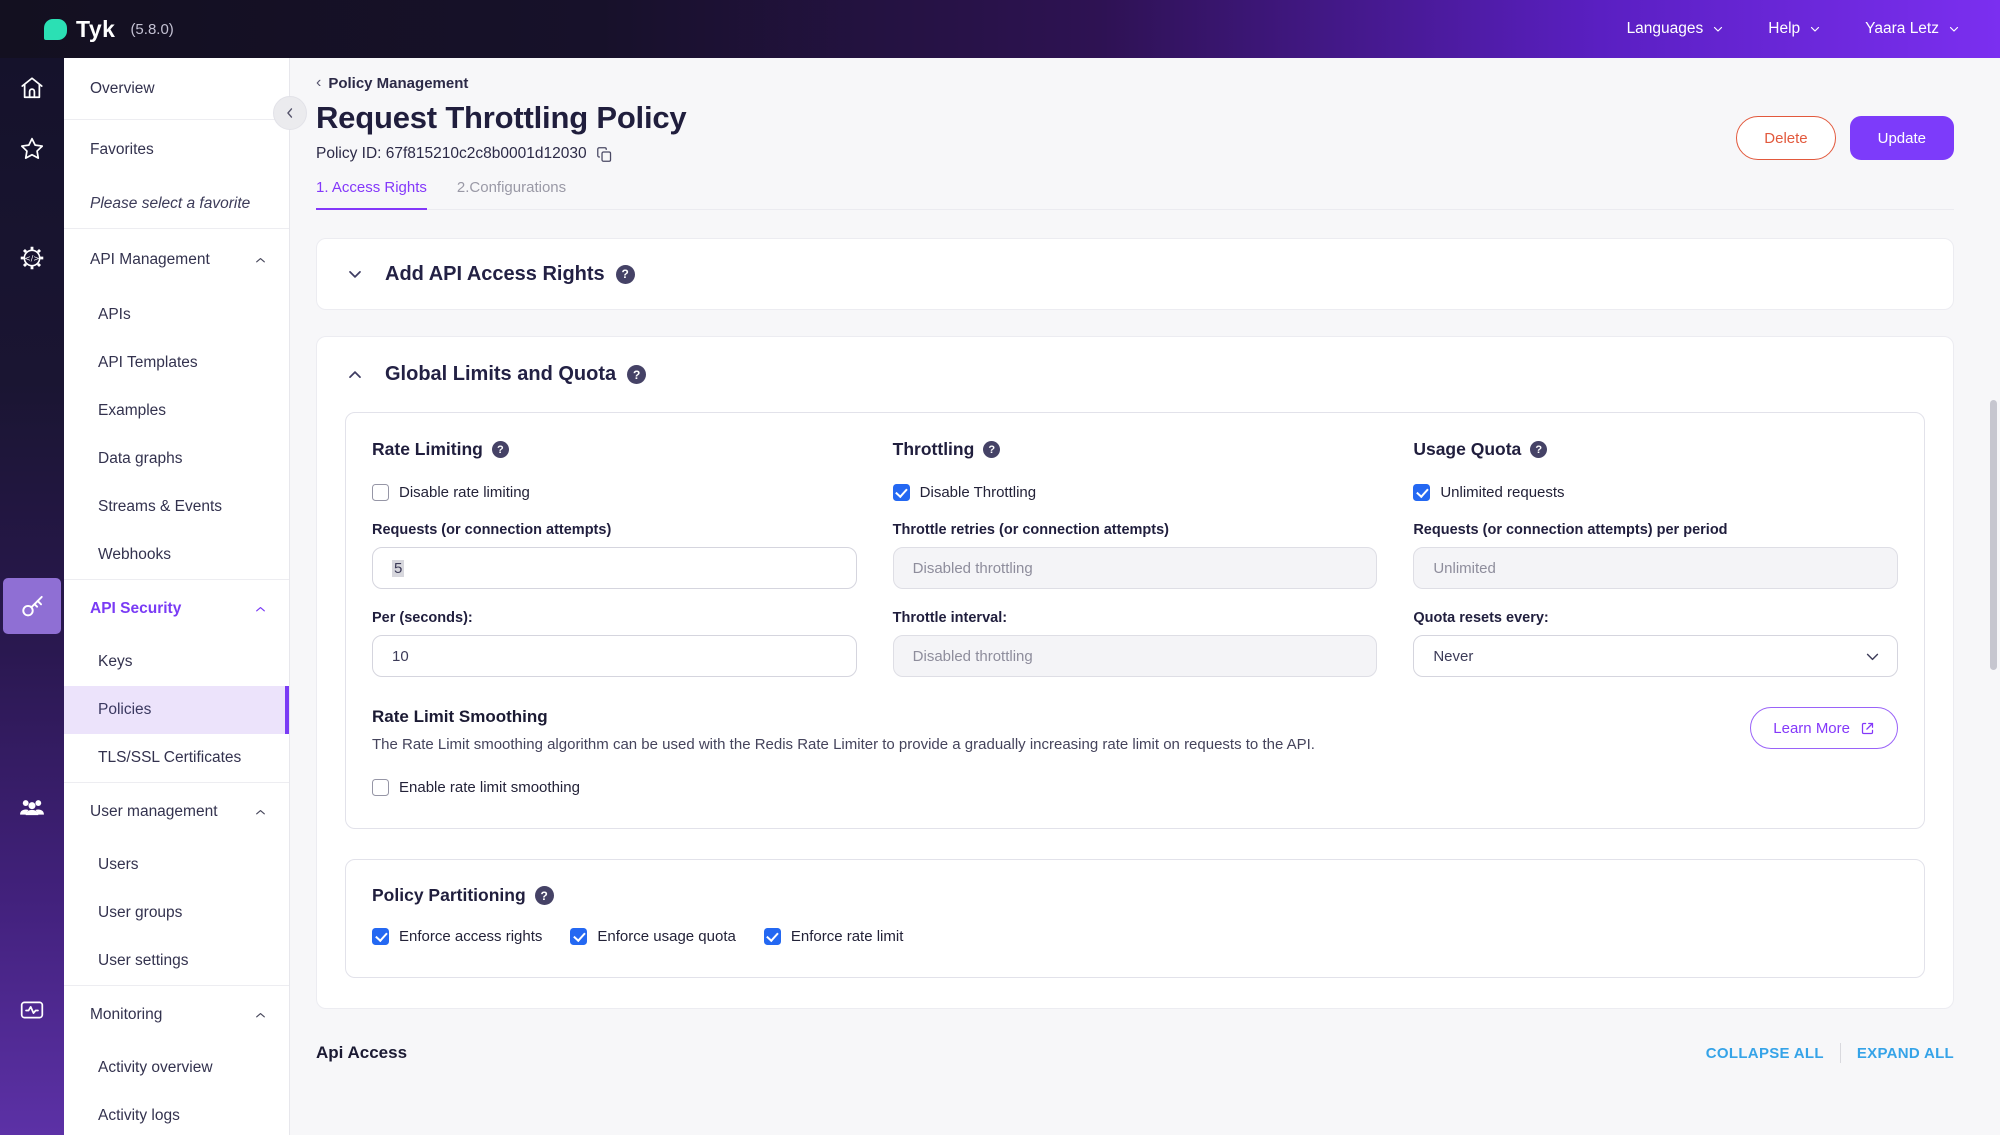  What do you see at coordinates (32, 606) in the screenshot?
I see `api-security-key-icon` at bounding box center [32, 606].